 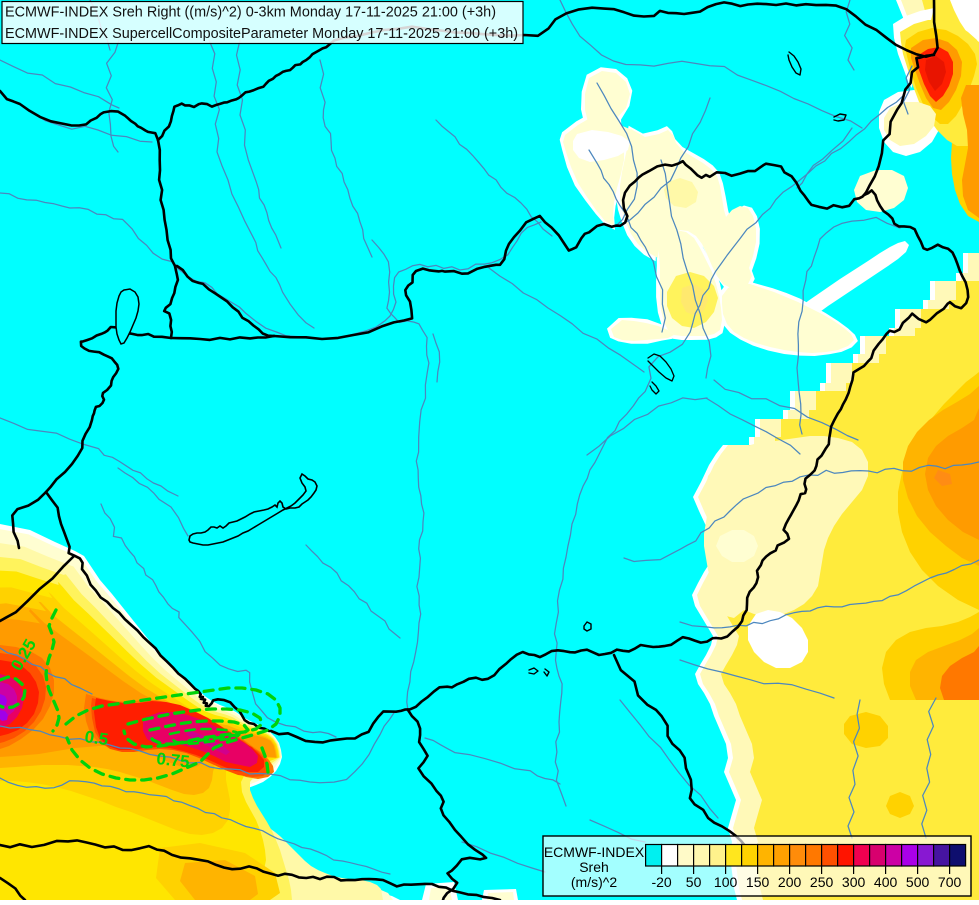 I want to click on svg-text: 250, so click(x=822, y=882).